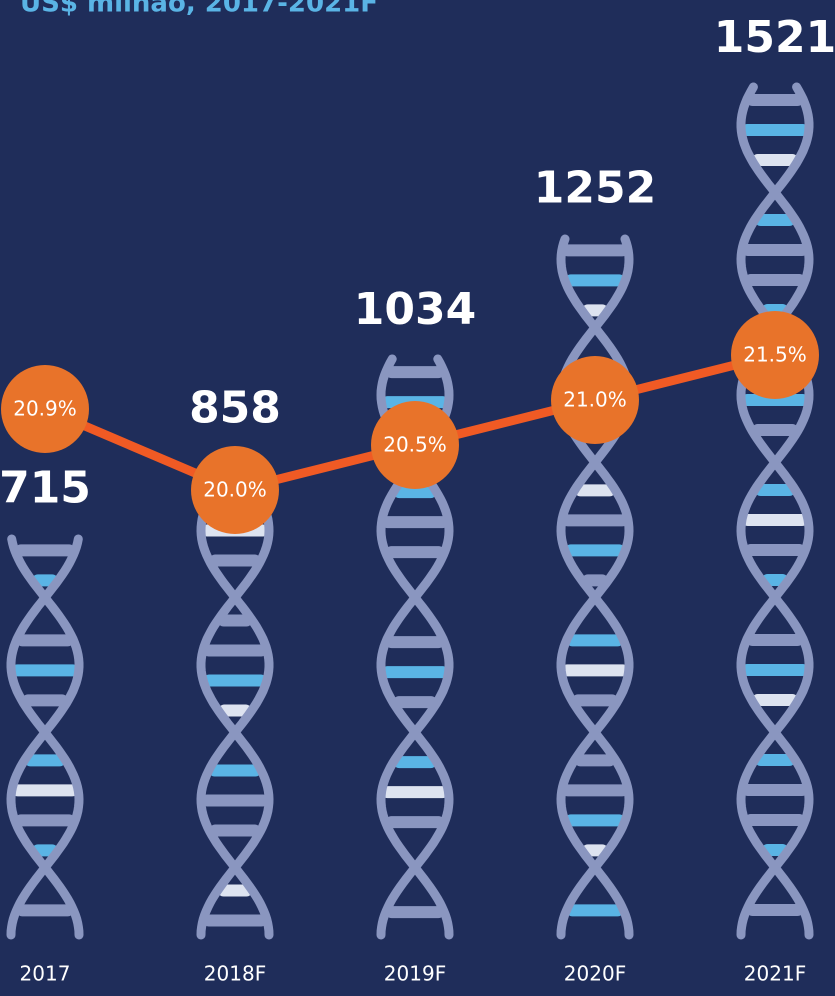 Image resolution: width=835 pixels, height=996 pixels. What do you see at coordinates (415, 974) in the screenshot?
I see `x-tick-label: 2019F` at bounding box center [415, 974].